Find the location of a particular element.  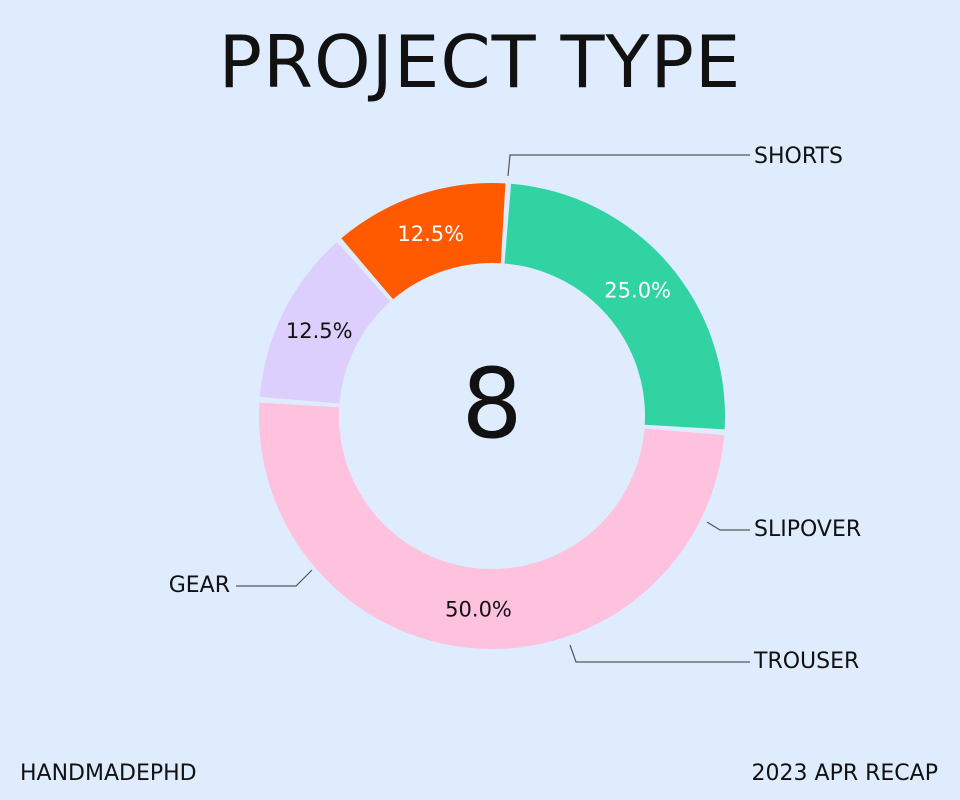

leader-line-shorts is located at coordinates (628, 165).